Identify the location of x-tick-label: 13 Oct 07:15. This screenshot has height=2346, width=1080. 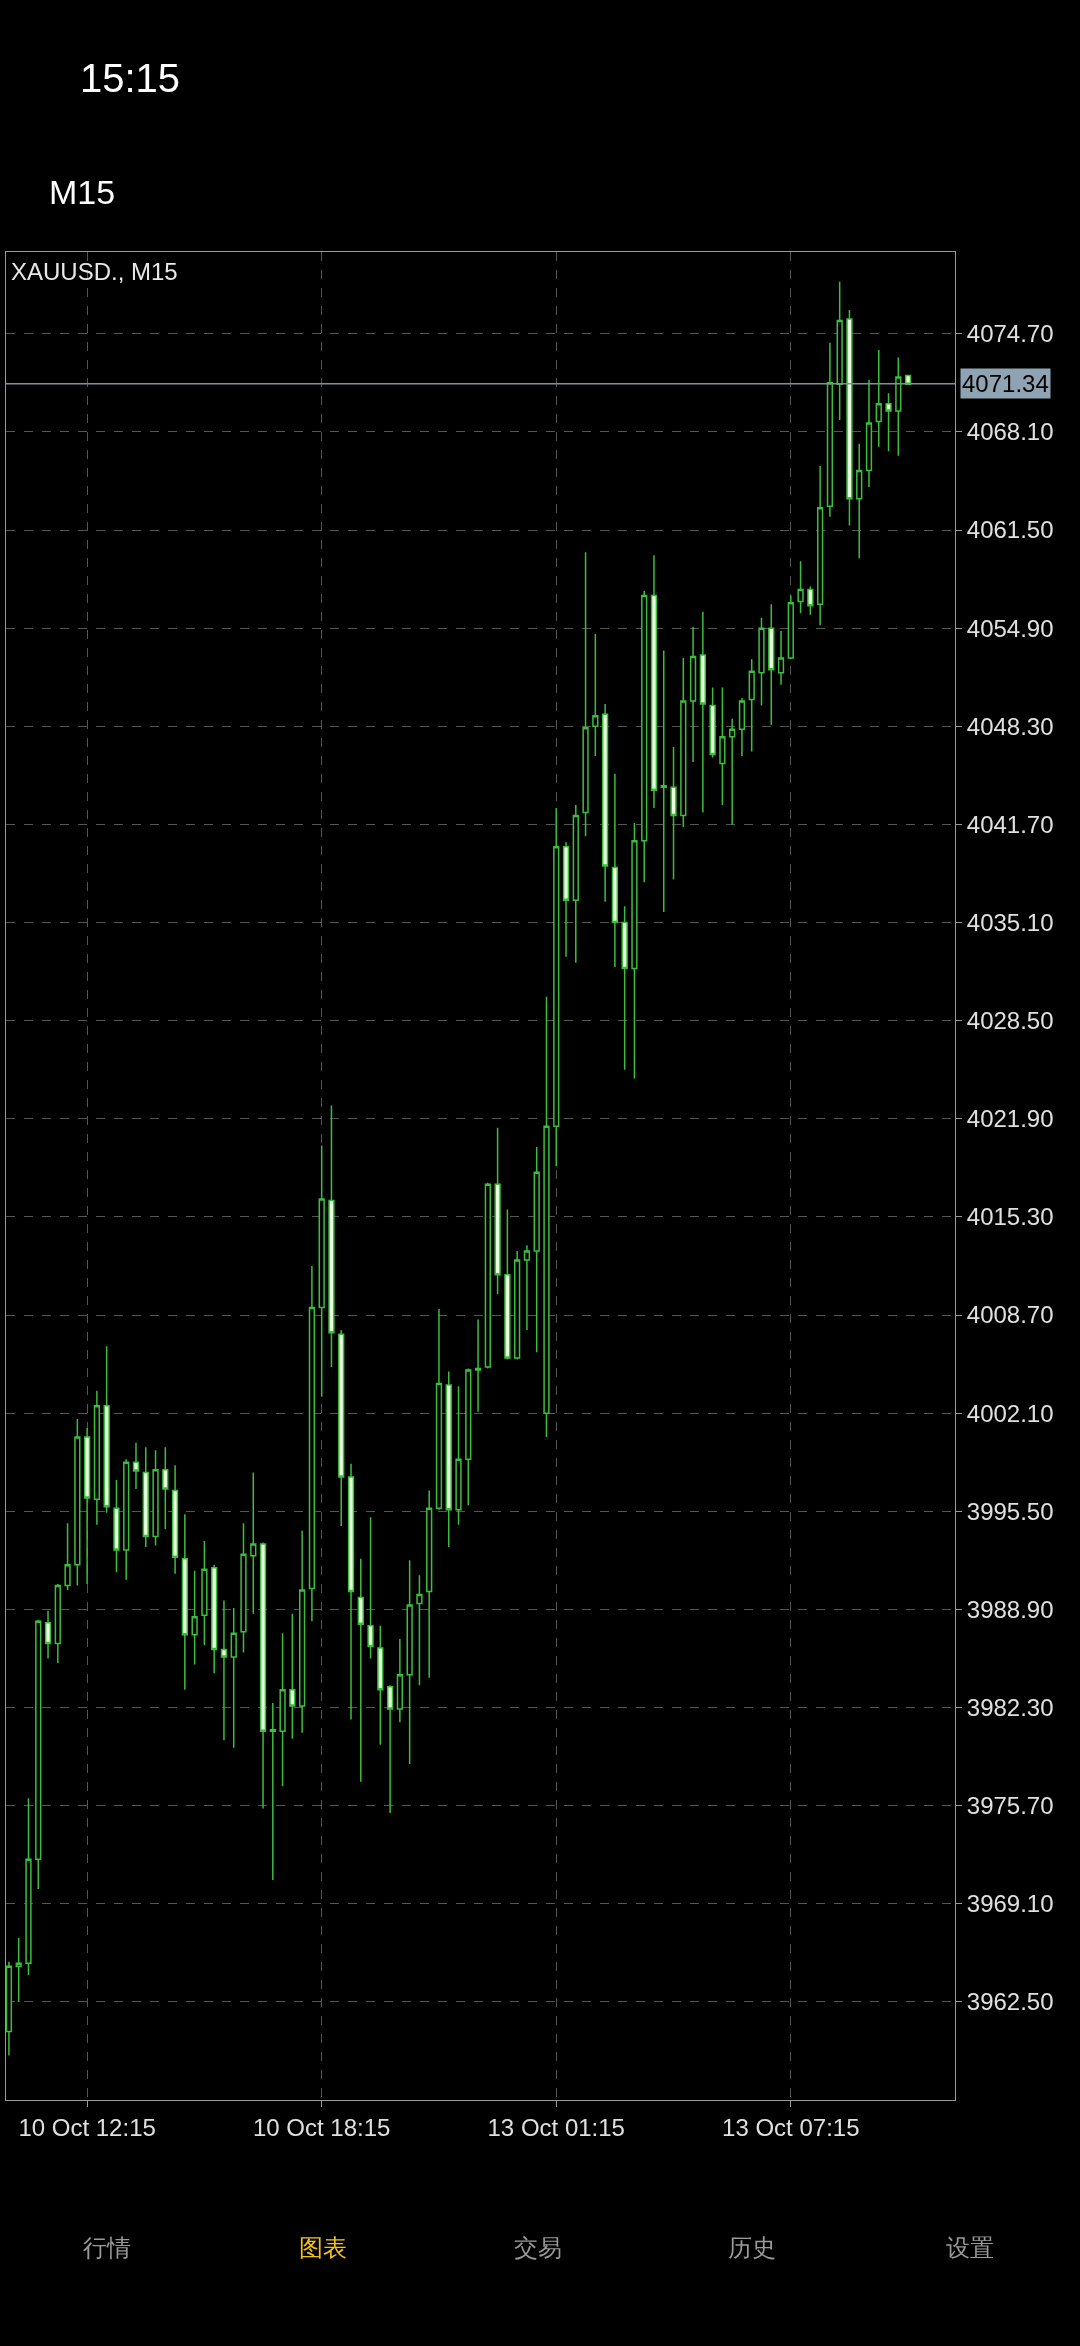
(791, 2127).